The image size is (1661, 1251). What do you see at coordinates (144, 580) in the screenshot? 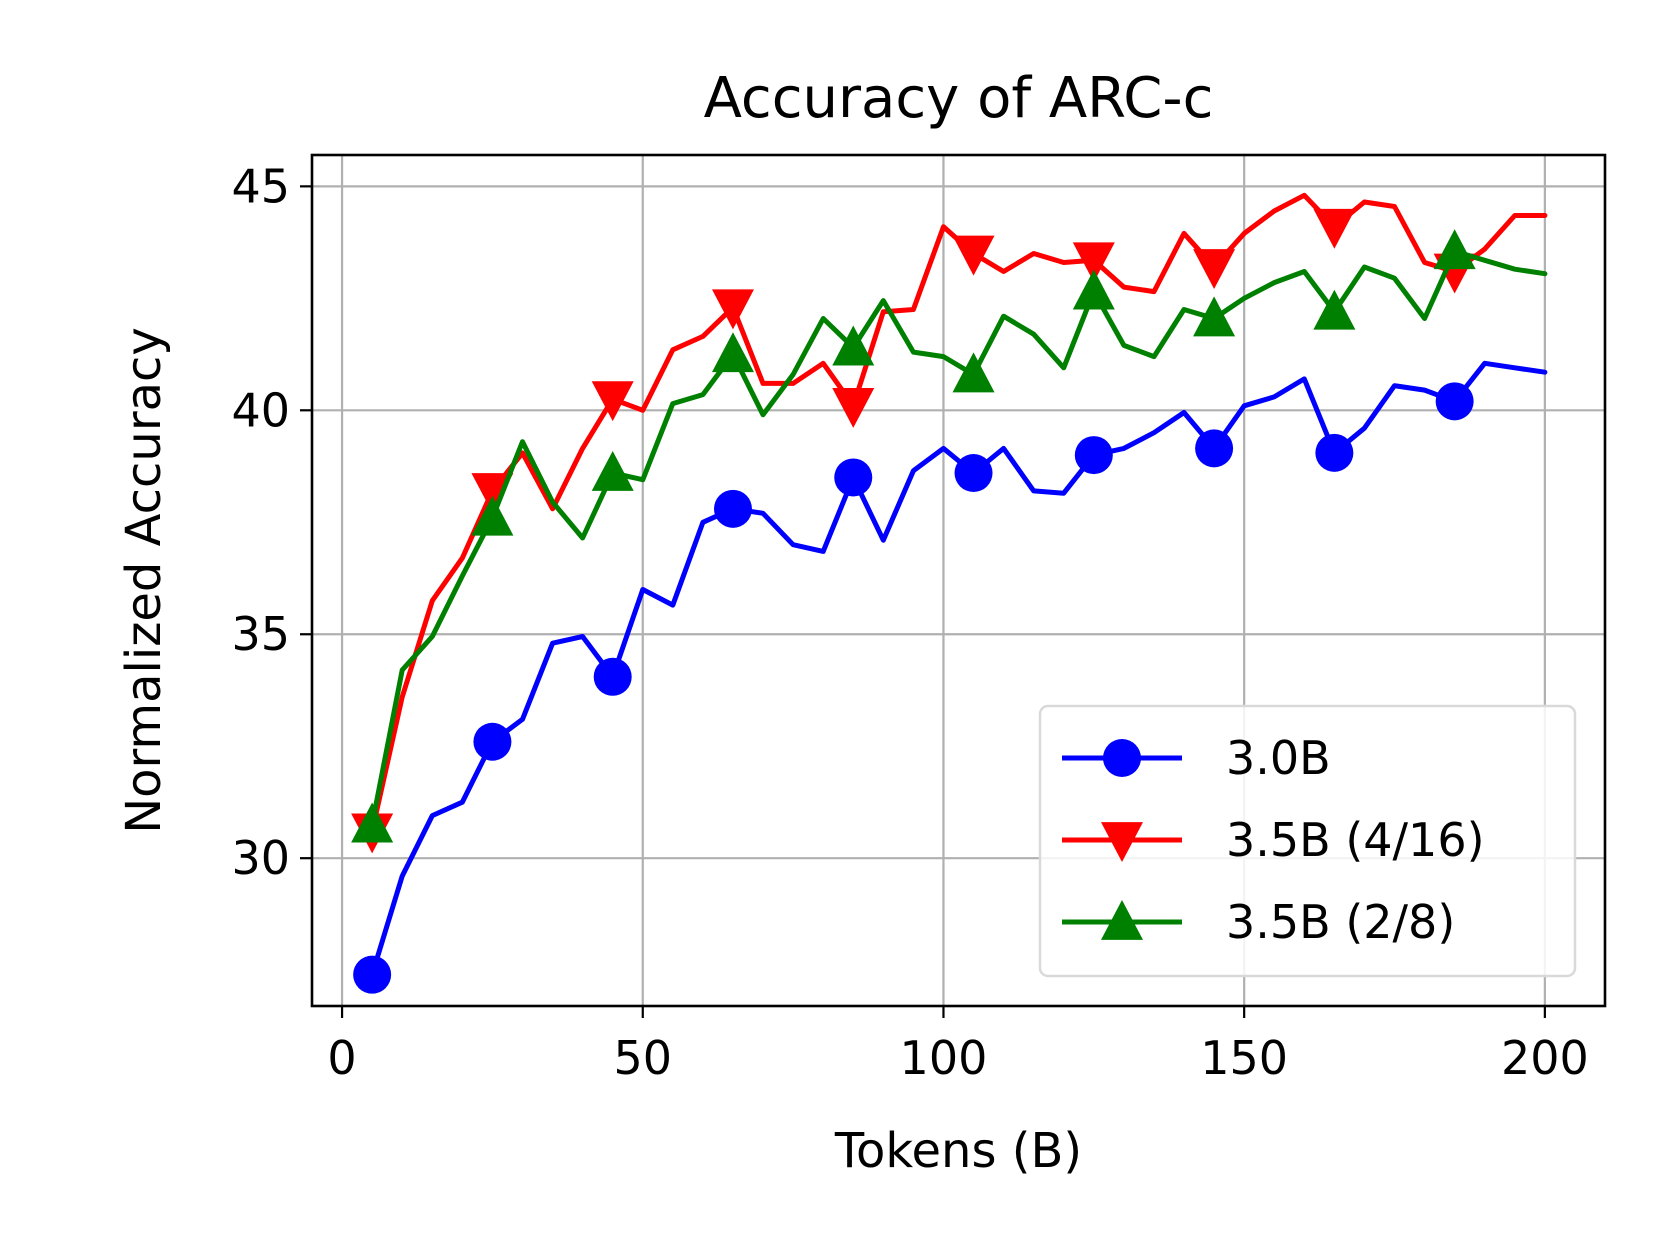
I see `y-axis-label: Normalized Accuracy` at bounding box center [144, 580].